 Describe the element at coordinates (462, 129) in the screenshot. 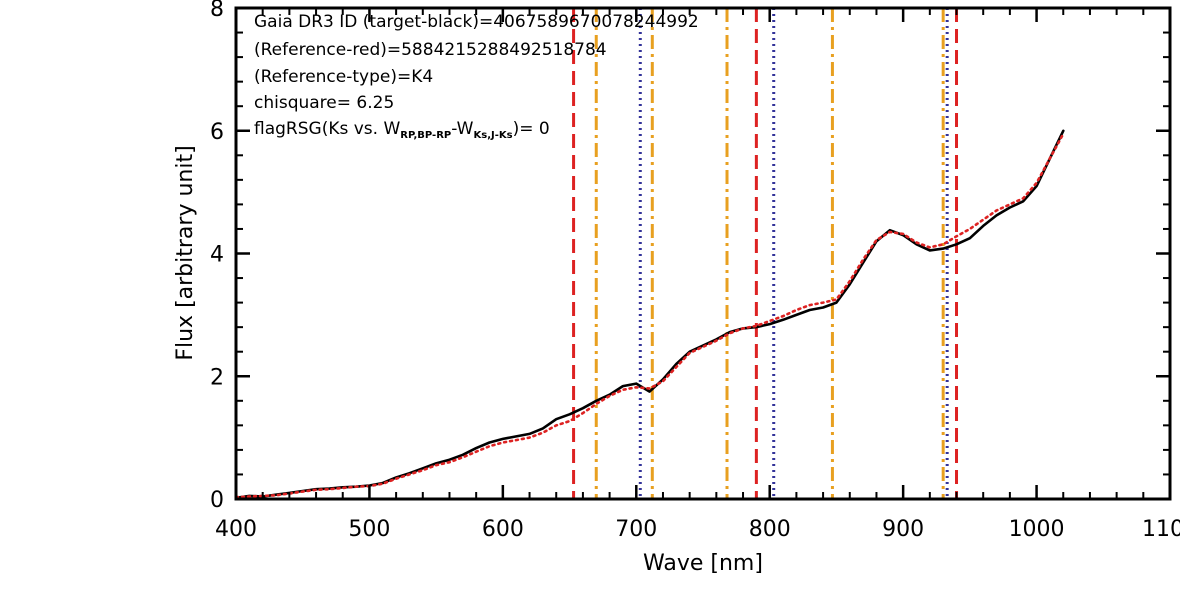

I see `annotation-flagrsg-mid: -W` at that location.